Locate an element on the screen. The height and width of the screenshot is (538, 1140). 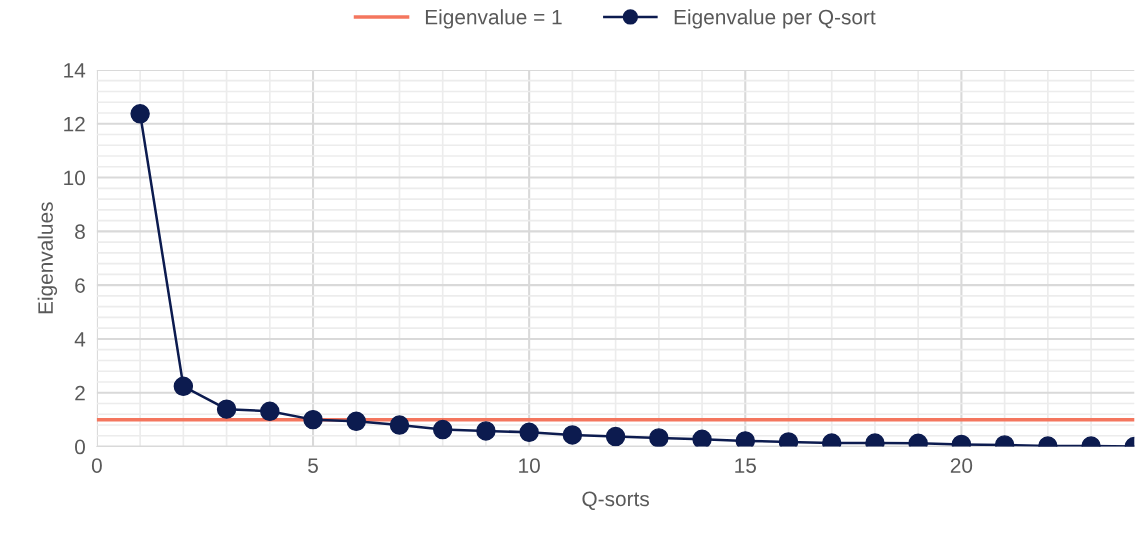
x-tick-label: 5 is located at coordinates (313, 465).